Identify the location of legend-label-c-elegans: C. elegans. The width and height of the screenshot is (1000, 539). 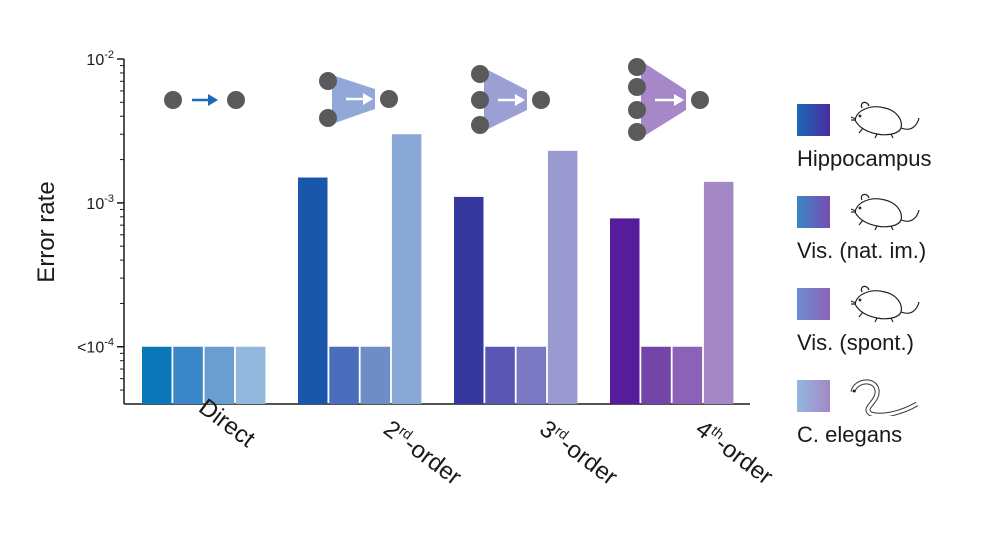
(850, 434).